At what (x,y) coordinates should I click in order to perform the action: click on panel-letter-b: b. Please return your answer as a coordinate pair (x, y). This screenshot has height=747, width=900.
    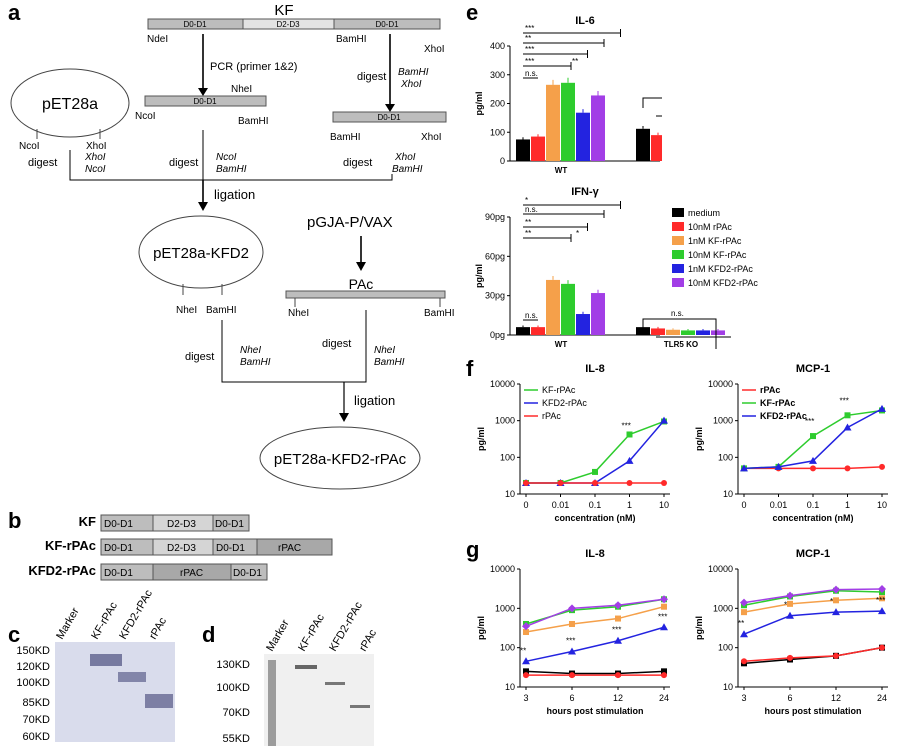
    Looking at the image, I should click on (15, 520).